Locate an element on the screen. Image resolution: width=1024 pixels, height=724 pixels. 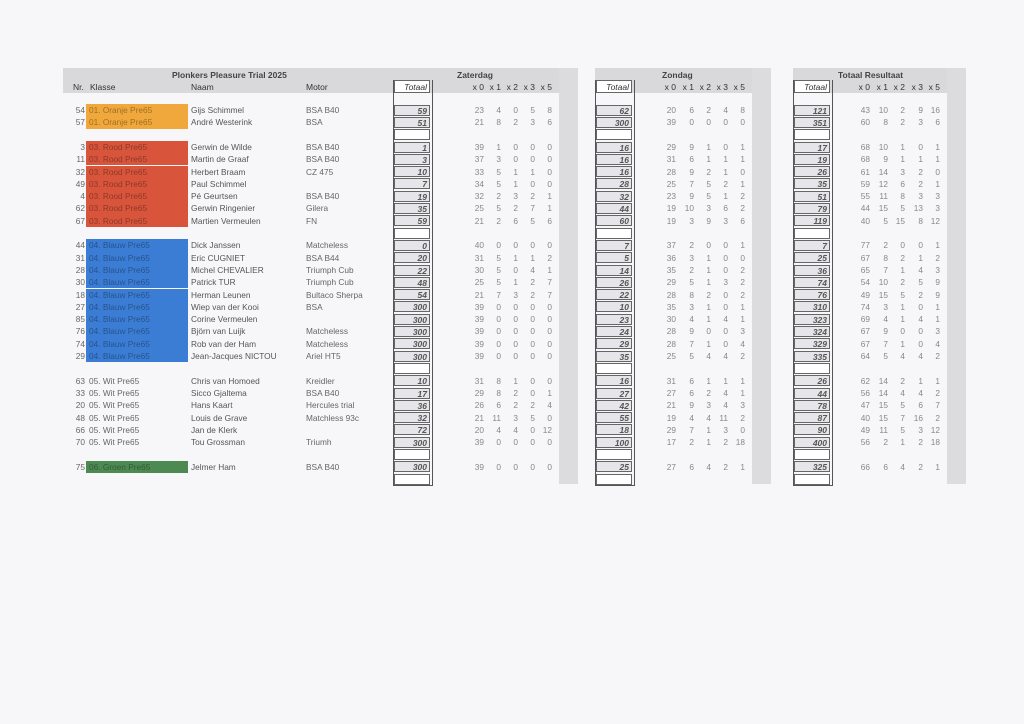
sat-col-x0: x 0 is located at coordinates (478, 87).